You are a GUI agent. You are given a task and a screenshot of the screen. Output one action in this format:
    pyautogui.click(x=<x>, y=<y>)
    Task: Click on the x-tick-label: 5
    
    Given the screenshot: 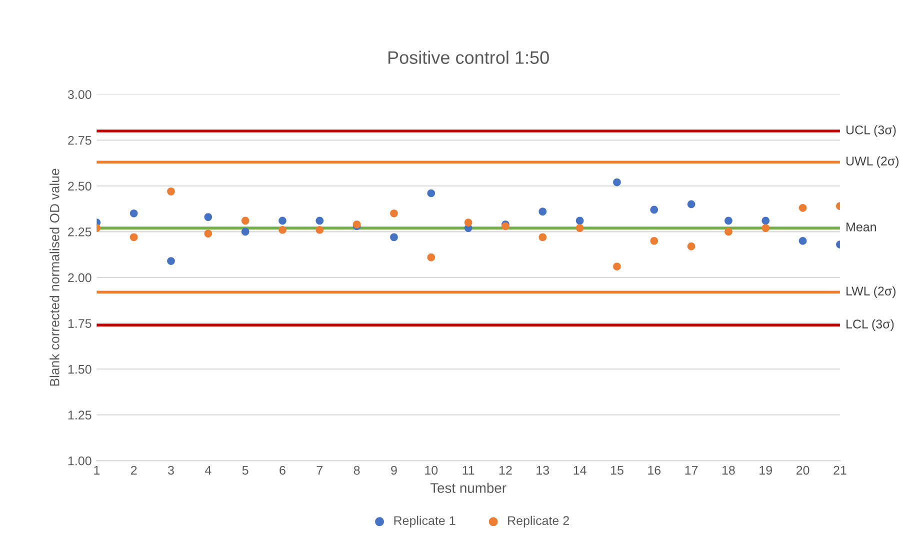 What is the action you would take?
    pyautogui.click(x=245, y=470)
    